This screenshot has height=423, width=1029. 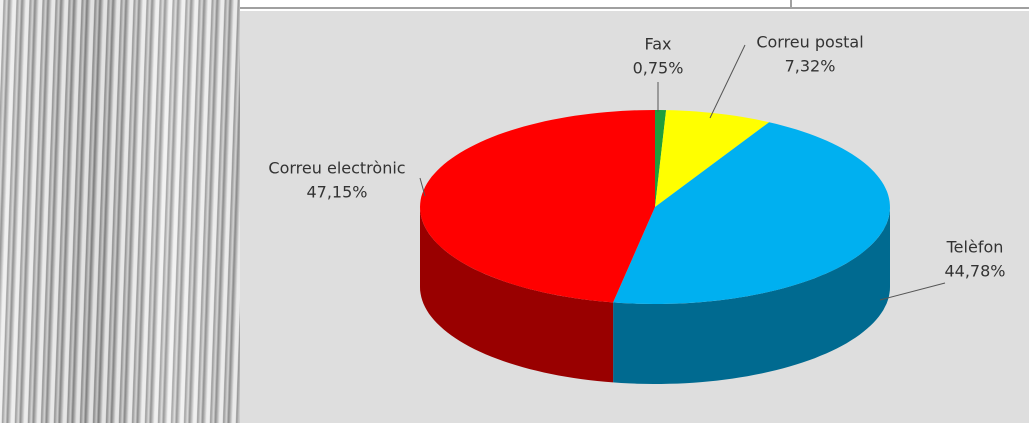 What do you see at coordinates (336, 192) in the screenshot?
I see `slice-value-label: 47,15%` at bounding box center [336, 192].